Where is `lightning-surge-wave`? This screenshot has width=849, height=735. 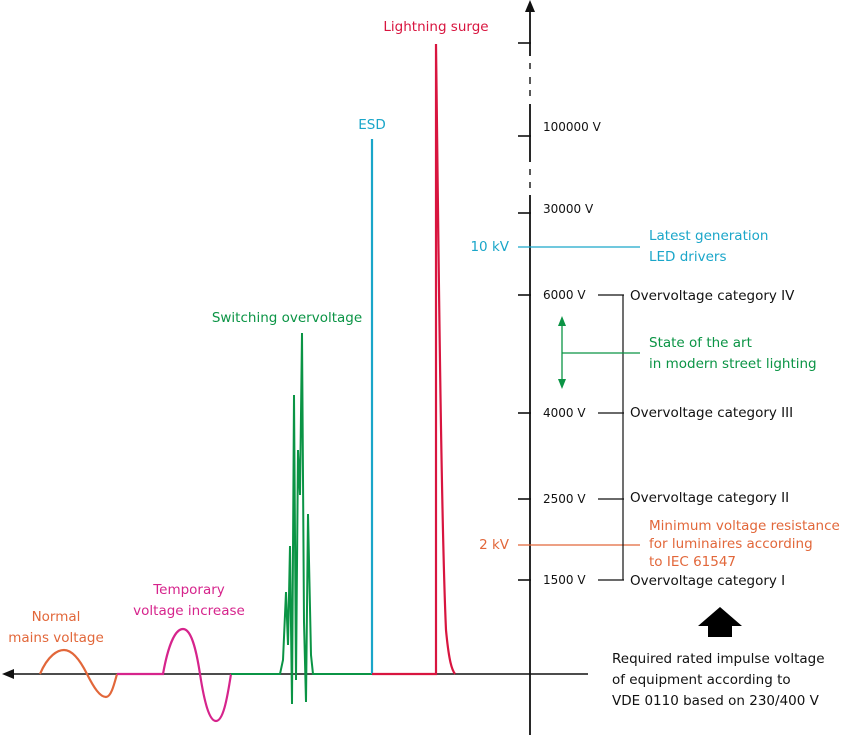
lightning-surge-wave is located at coordinates (414, 359).